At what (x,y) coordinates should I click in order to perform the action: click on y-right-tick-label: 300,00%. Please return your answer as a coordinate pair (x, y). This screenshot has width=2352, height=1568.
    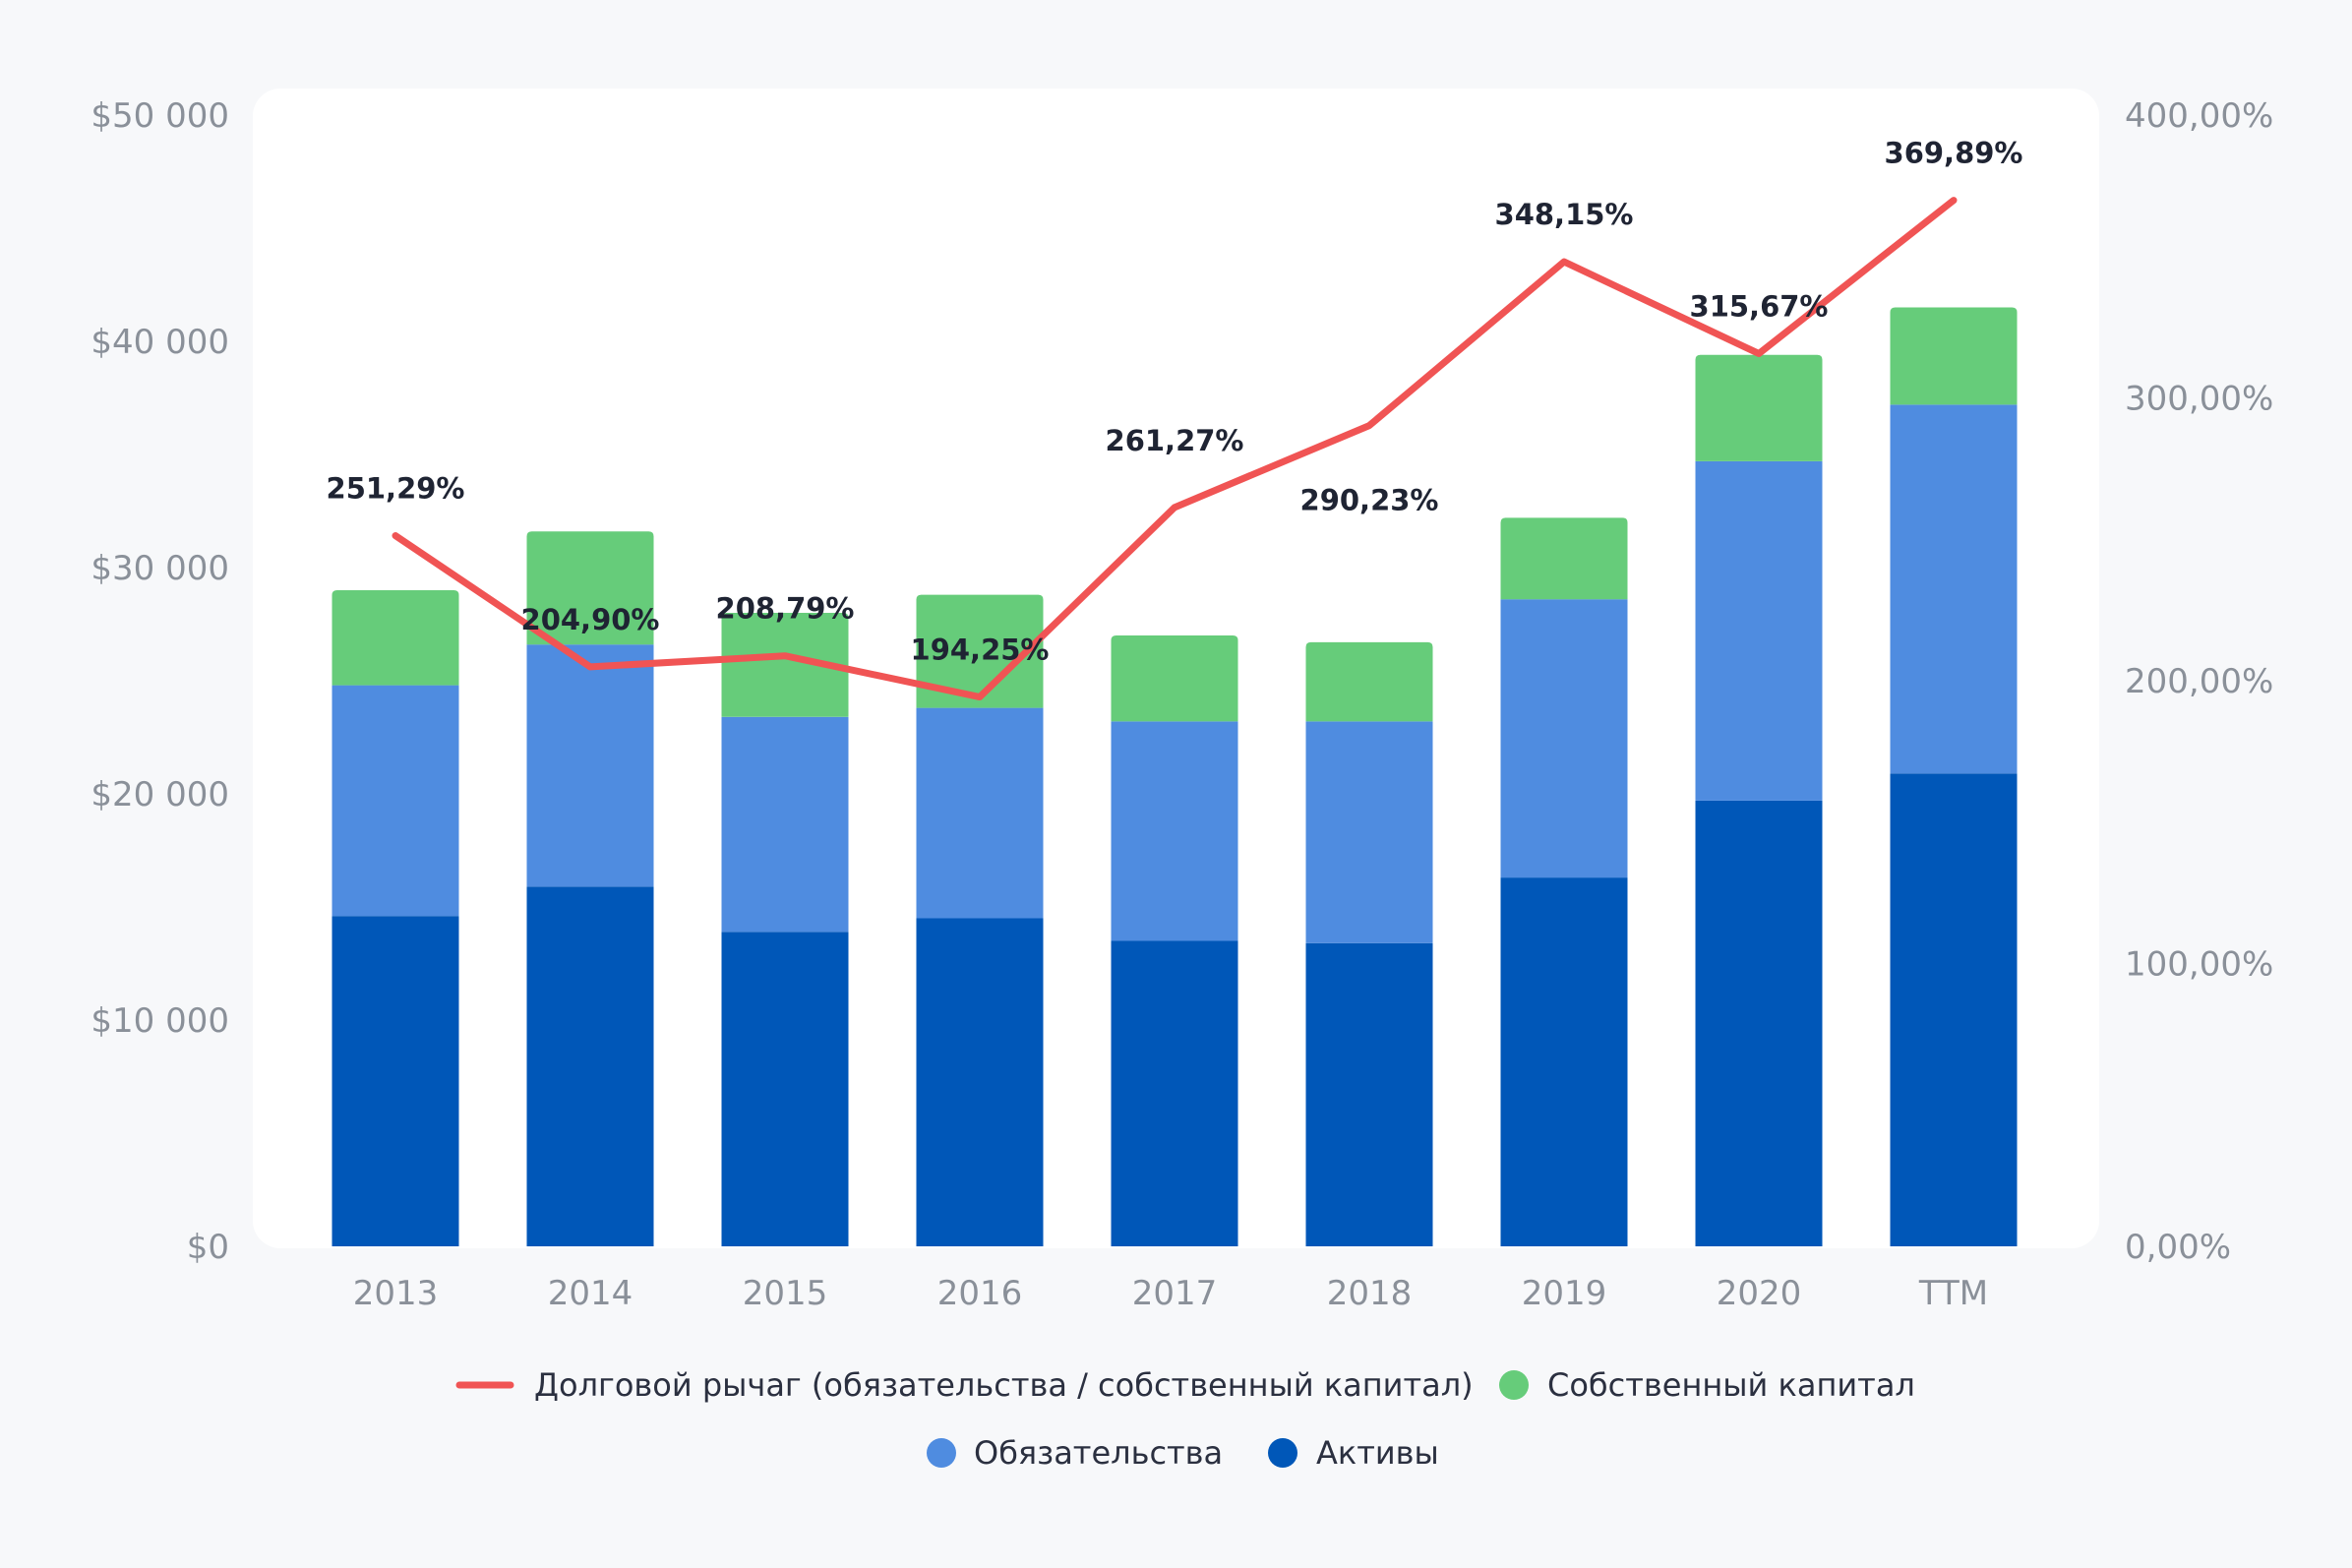
    Looking at the image, I should click on (2199, 399).